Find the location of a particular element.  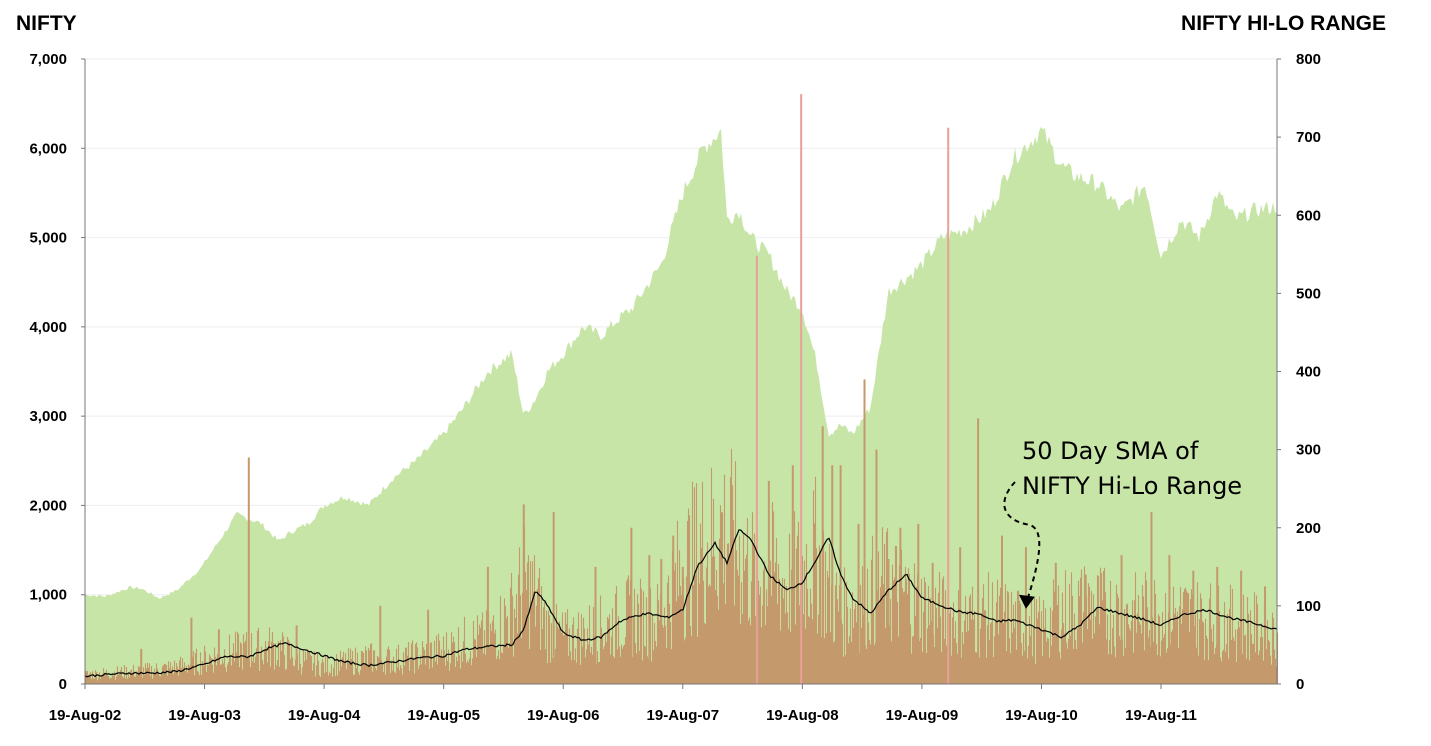

right-tick-label: 200 is located at coordinates (1308, 528).